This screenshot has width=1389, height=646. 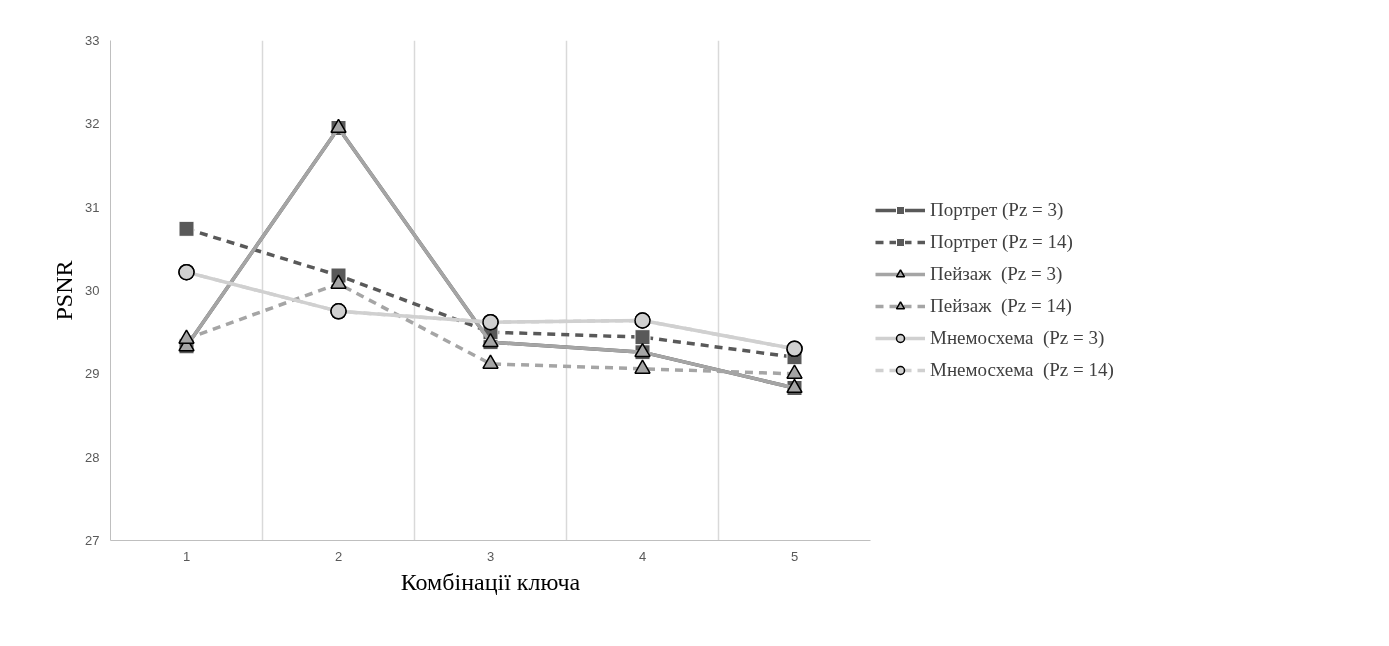 I want to click on legend-label: Портрет (Pz = 14), so click(x=1001, y=242).